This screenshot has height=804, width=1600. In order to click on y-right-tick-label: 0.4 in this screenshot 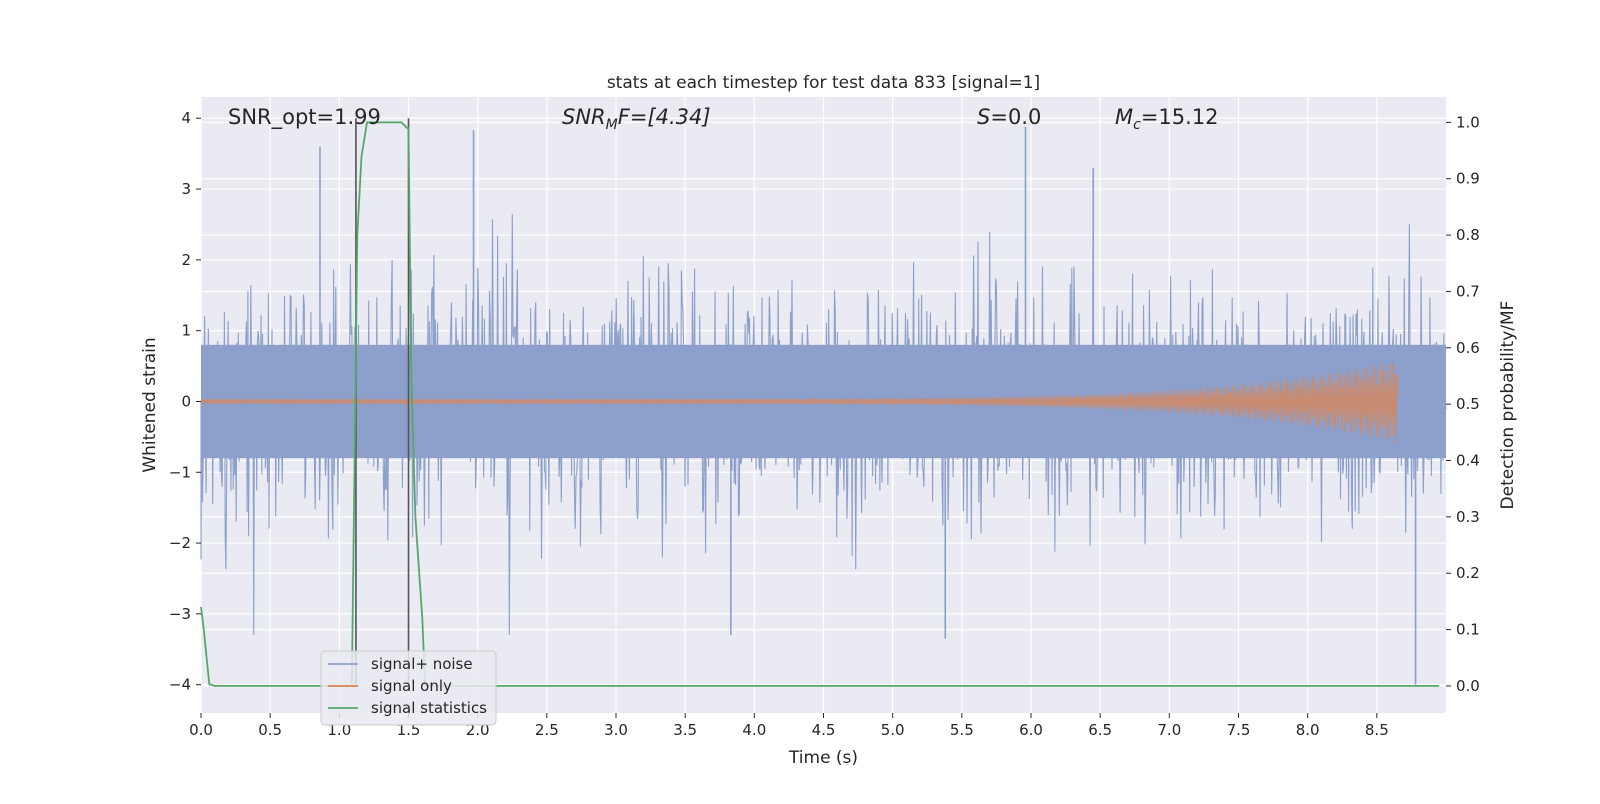, I will do `click(1468, 461)`.